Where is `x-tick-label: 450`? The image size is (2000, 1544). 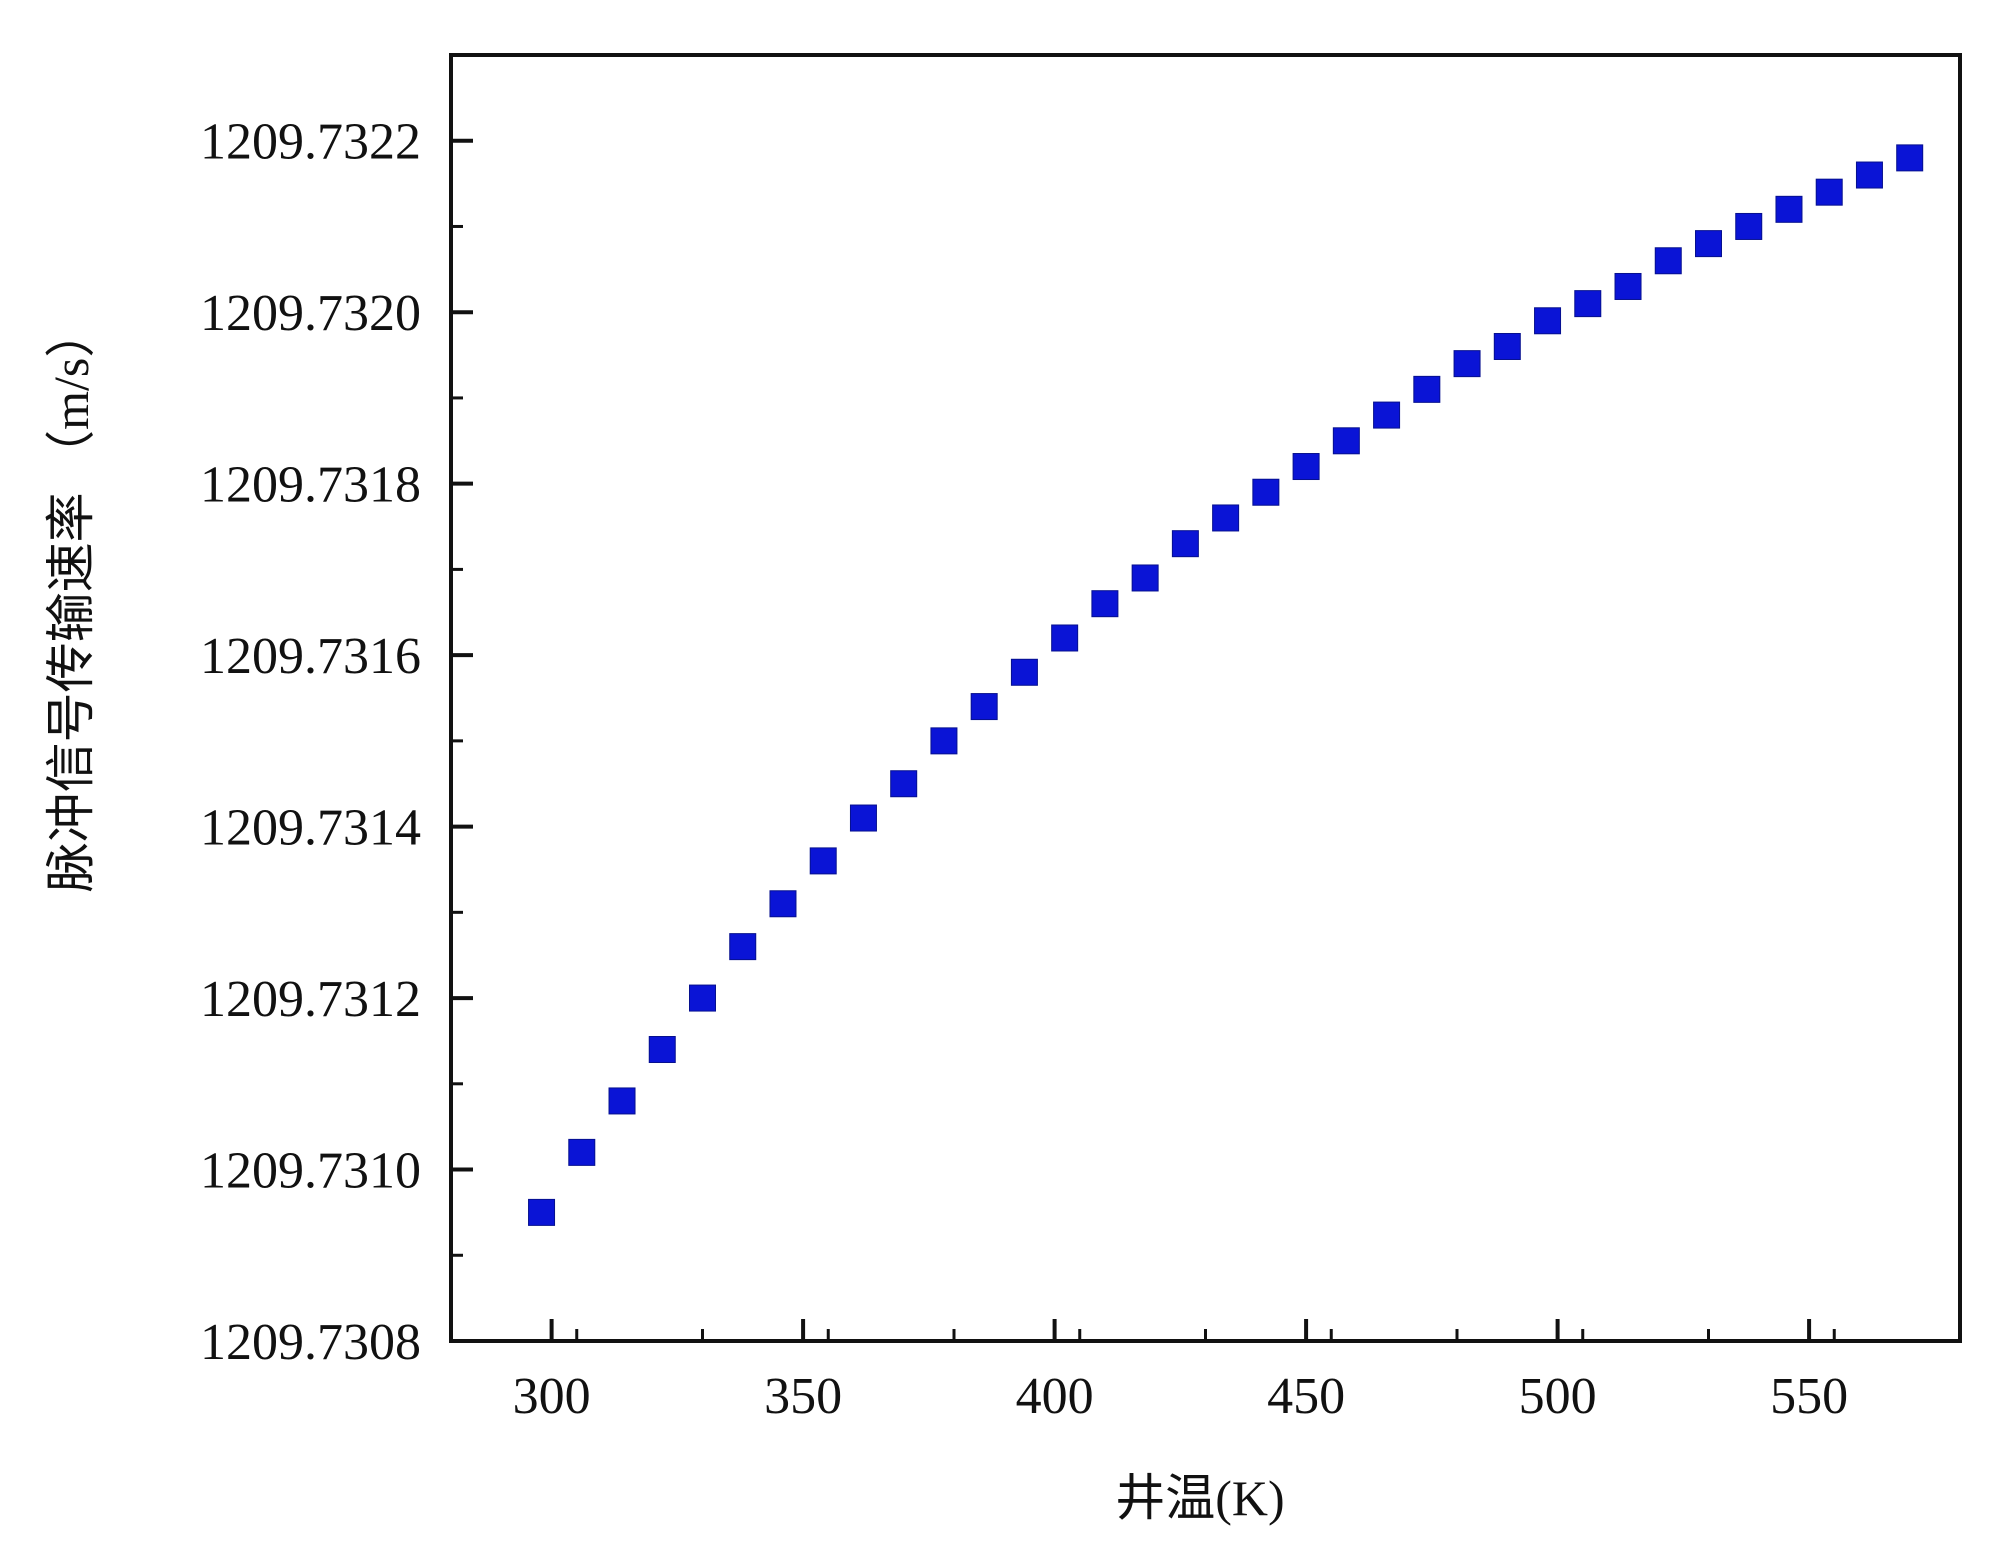
x-tick-label: 450 is located at coordinates (1306, 1396).